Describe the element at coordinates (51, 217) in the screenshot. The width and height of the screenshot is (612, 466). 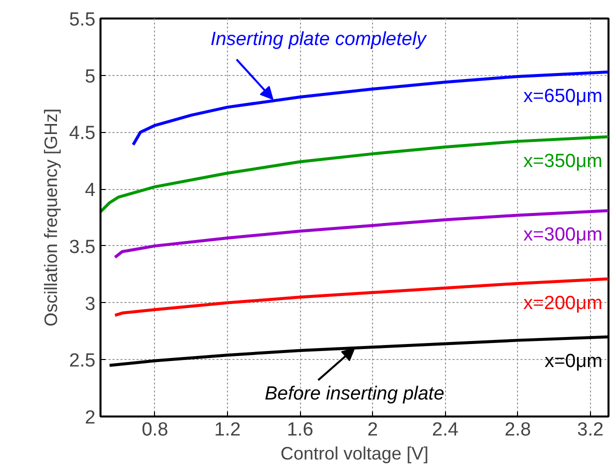
I see `y-axis-title: Oscillation frequency [GHz]` at that location.